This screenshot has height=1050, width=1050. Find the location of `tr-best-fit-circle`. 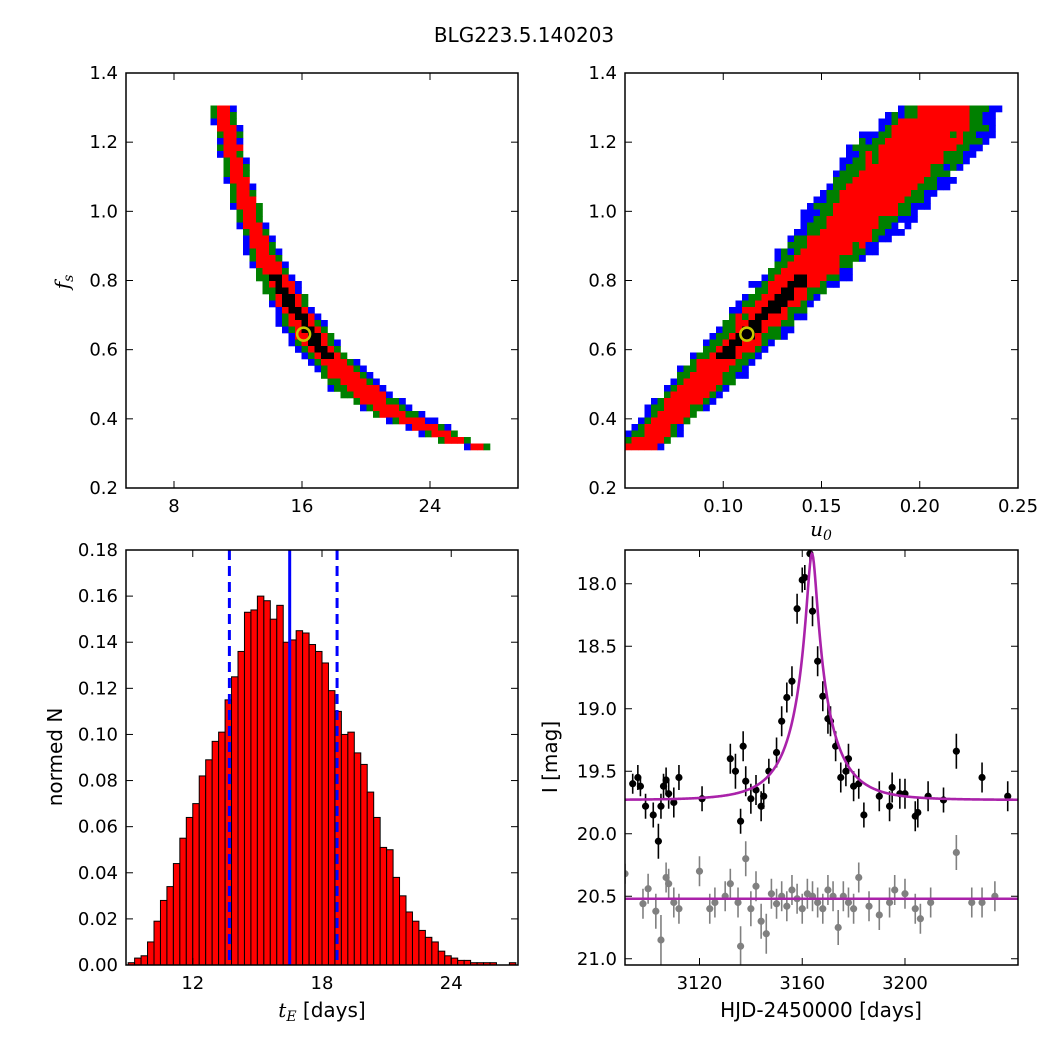

tr-best-fit-circle is located at coordinates (747, 334).